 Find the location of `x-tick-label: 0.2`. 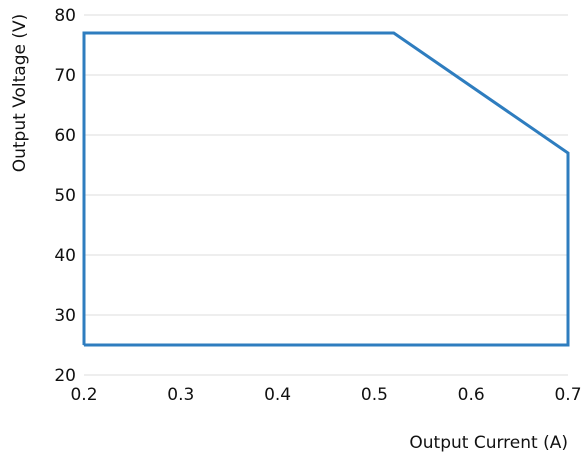

x-tick-label: 0.2 is located at coordinates (83, 395).